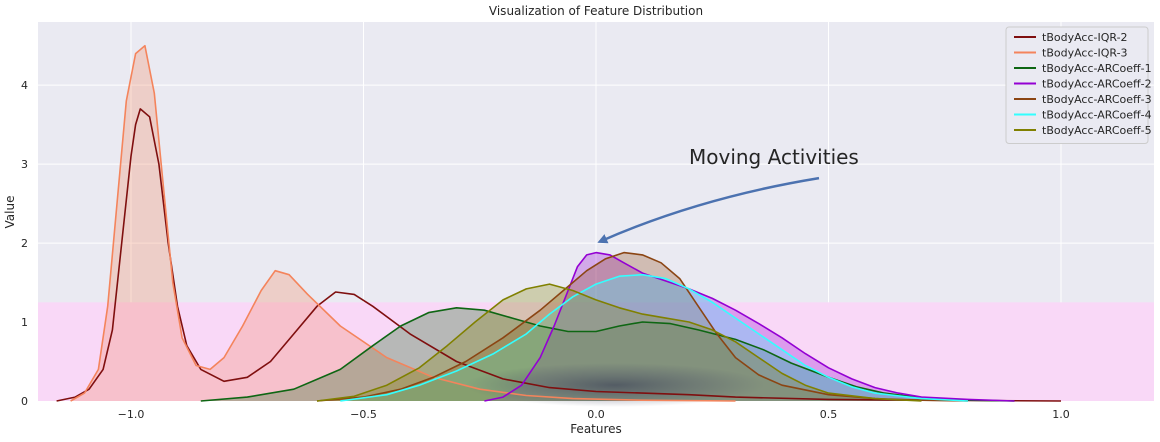  I want to click on legend-label-2: tBodyAcc-ARCoeff-1, so click(1097, 68).